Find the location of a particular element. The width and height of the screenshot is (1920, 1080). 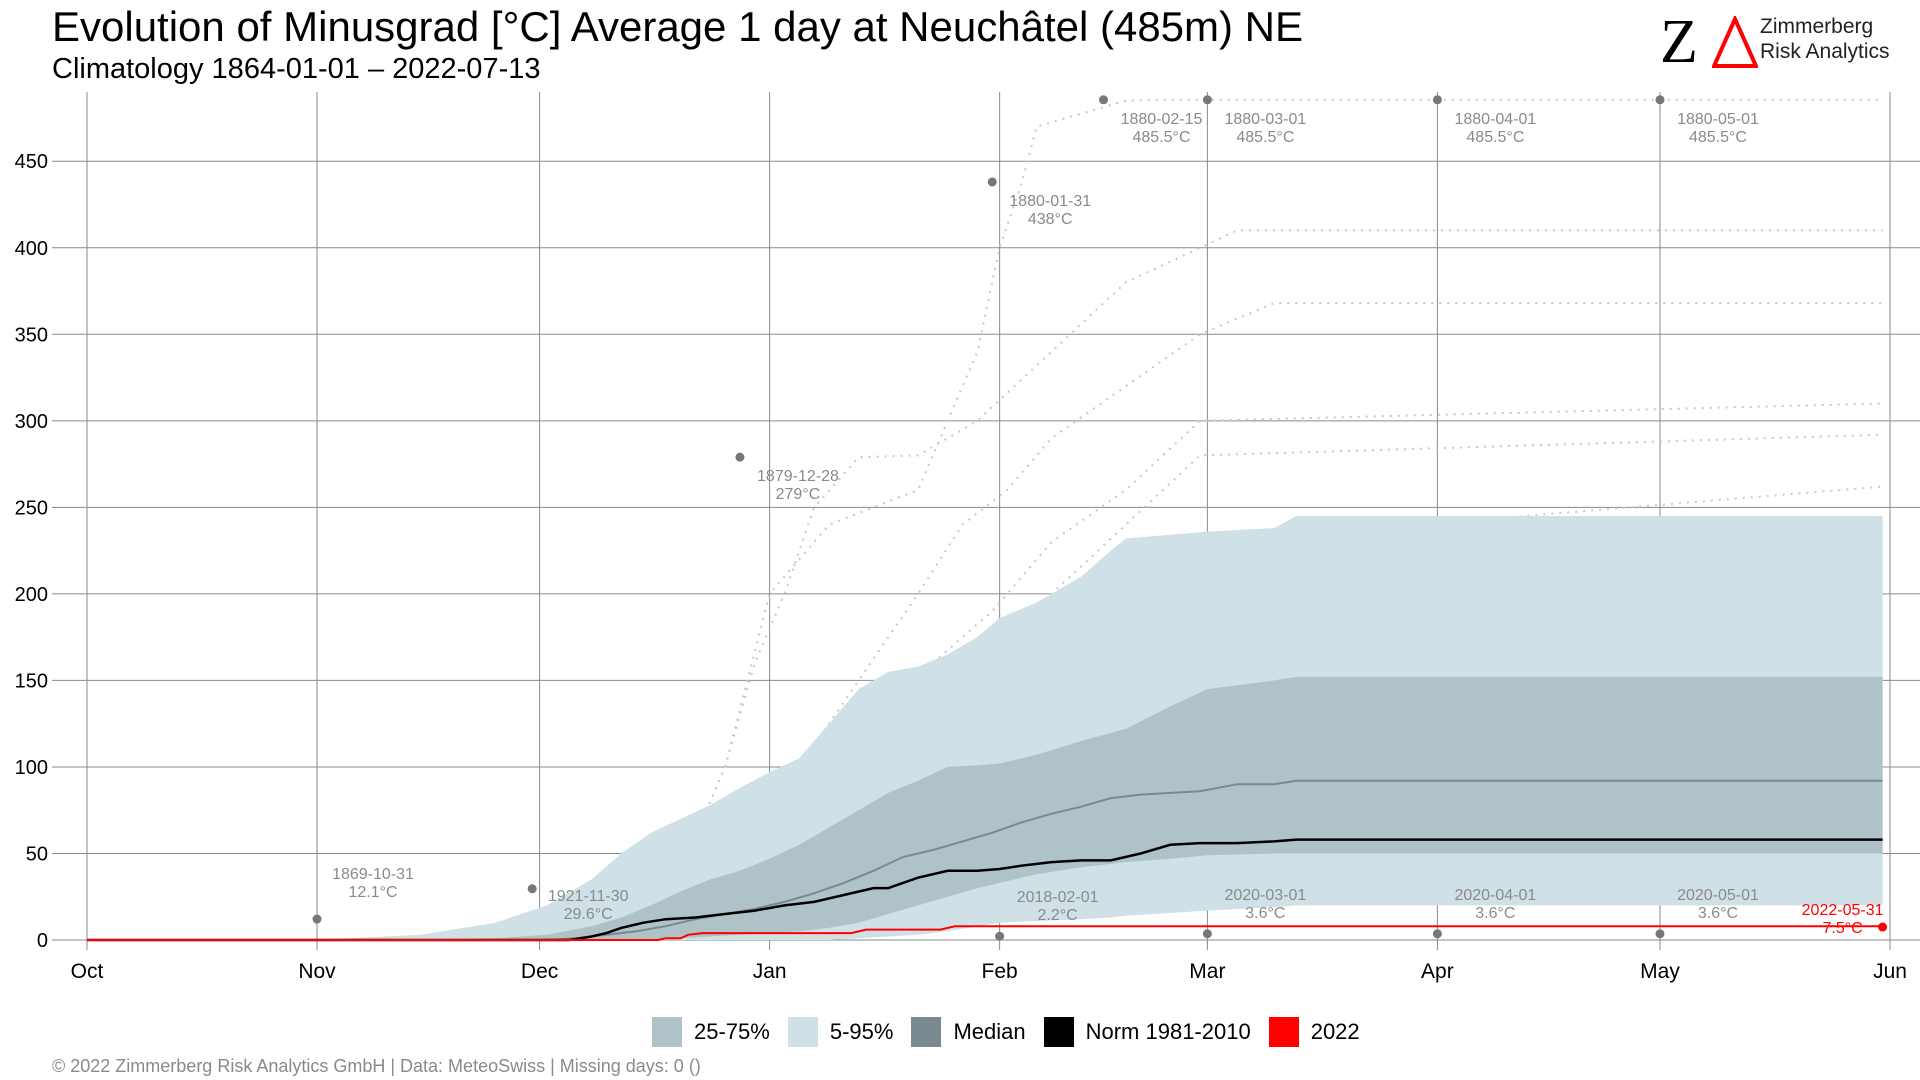

legend-item-median: Median is located at coordinates (968, 1032).